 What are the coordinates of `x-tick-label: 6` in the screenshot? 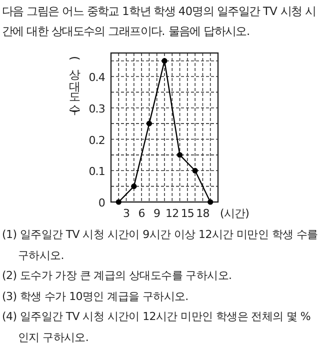 It's located at (142, 213).